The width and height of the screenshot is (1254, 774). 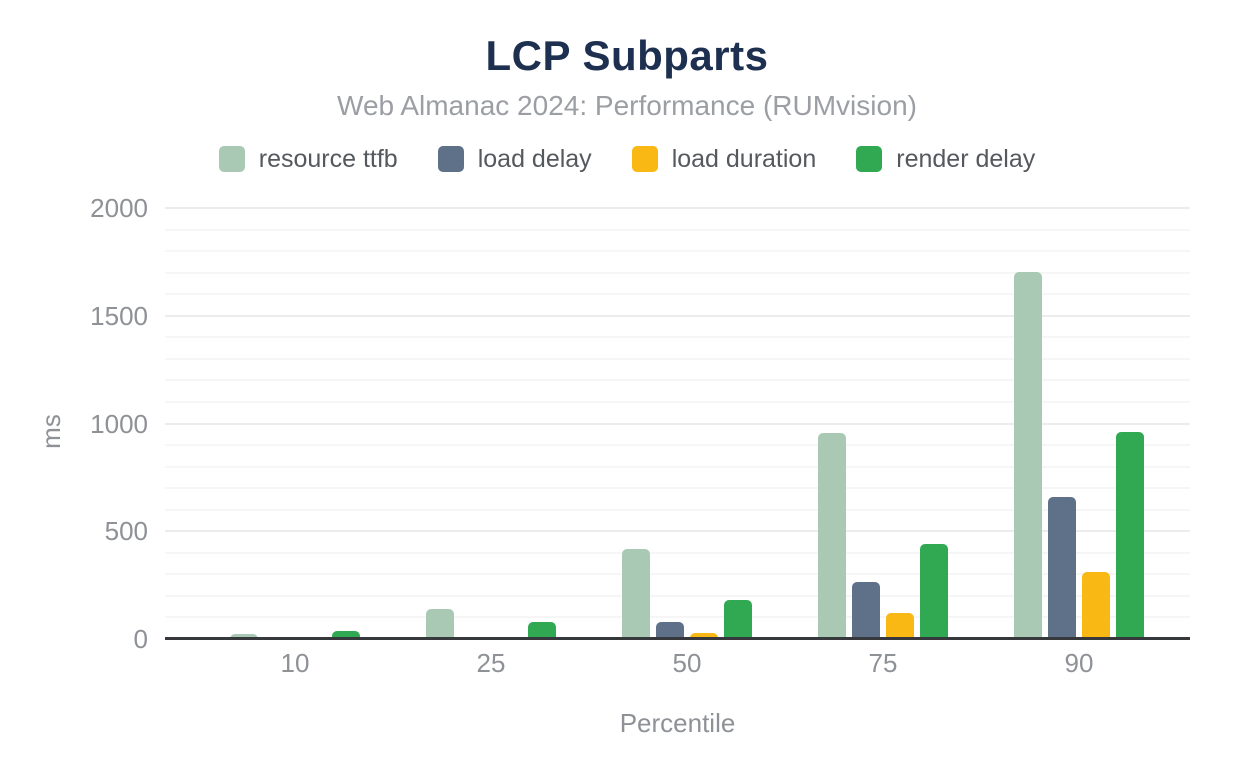 What do you see at coordinates (866, 610) in the screenshot?
I see `bar-load-delay-p75` at bounding box center [866, 610].